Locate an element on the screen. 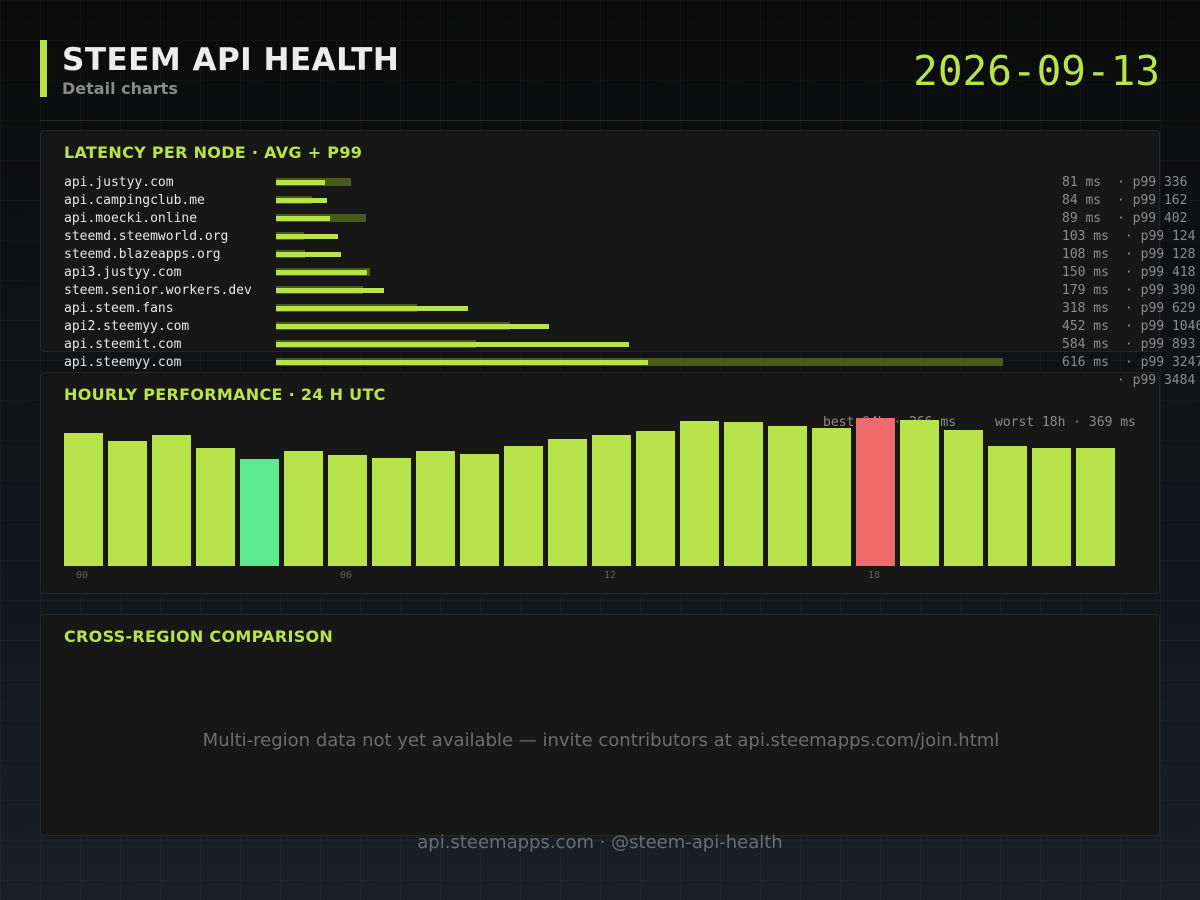 The image size is (1200, 900). node-avg-label: 81 ms is located at coordinates (1082, 182).